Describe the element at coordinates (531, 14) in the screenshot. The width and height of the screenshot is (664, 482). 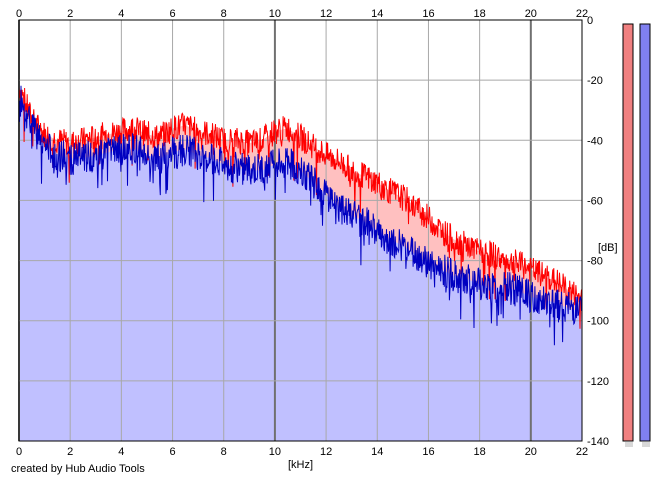
I see `x-tick-label-top: 20` at that location.